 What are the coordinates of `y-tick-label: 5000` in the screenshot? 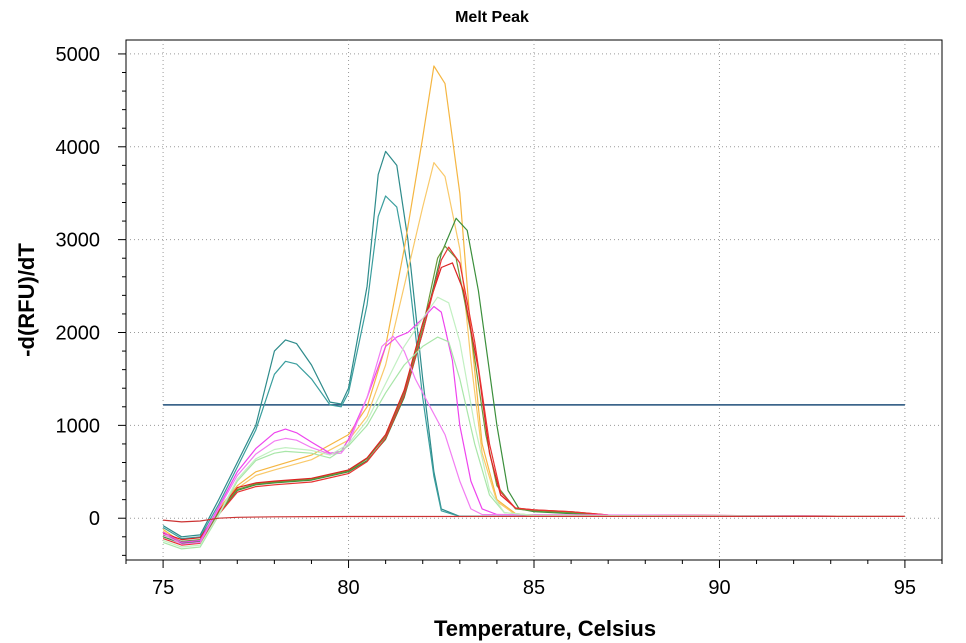 It's located at (78, 55).